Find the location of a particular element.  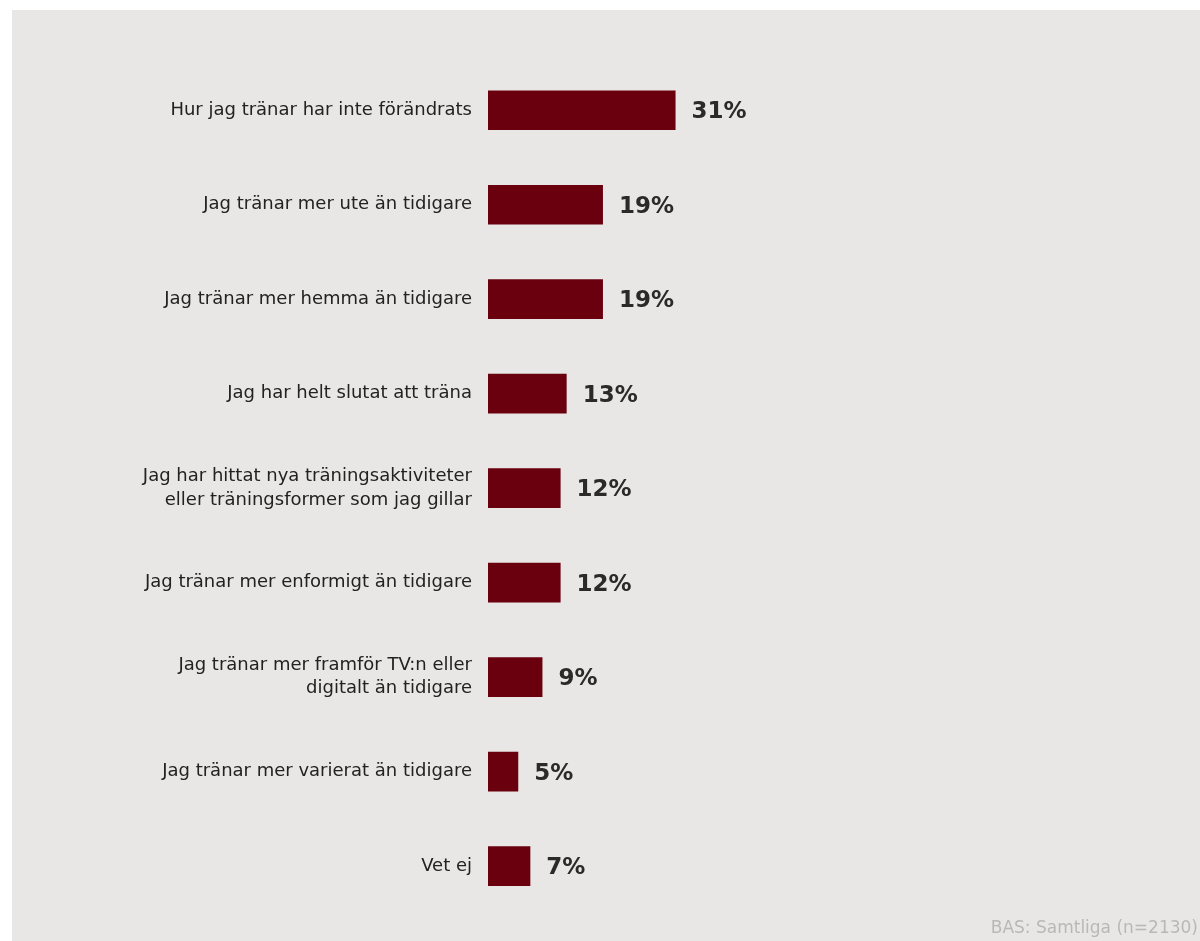

y-tick-label: Jag har hittat nya träningsaktiviteter eller träningsformer som jag gillar is located at coordinates (307, 486).